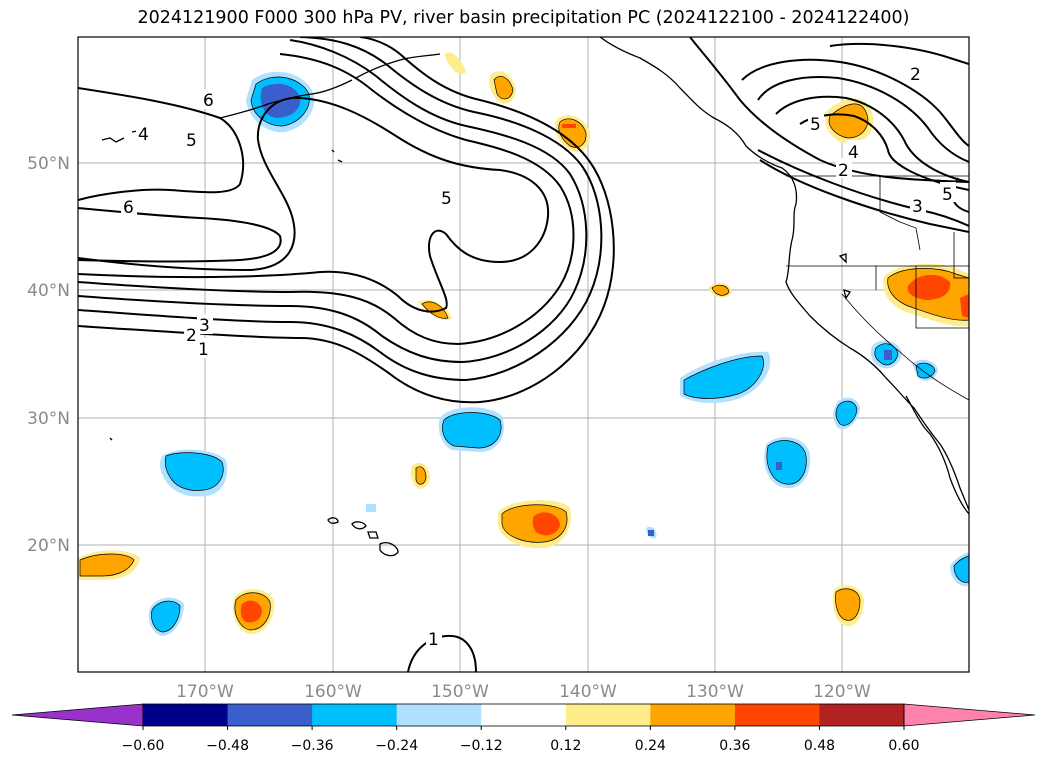 Image resolution: width=1047 pixels, height=765 pixels. Describe the element at coordinates (48, 164) in the screenshot. I see `lat-label-50n: 50°N` at that location.